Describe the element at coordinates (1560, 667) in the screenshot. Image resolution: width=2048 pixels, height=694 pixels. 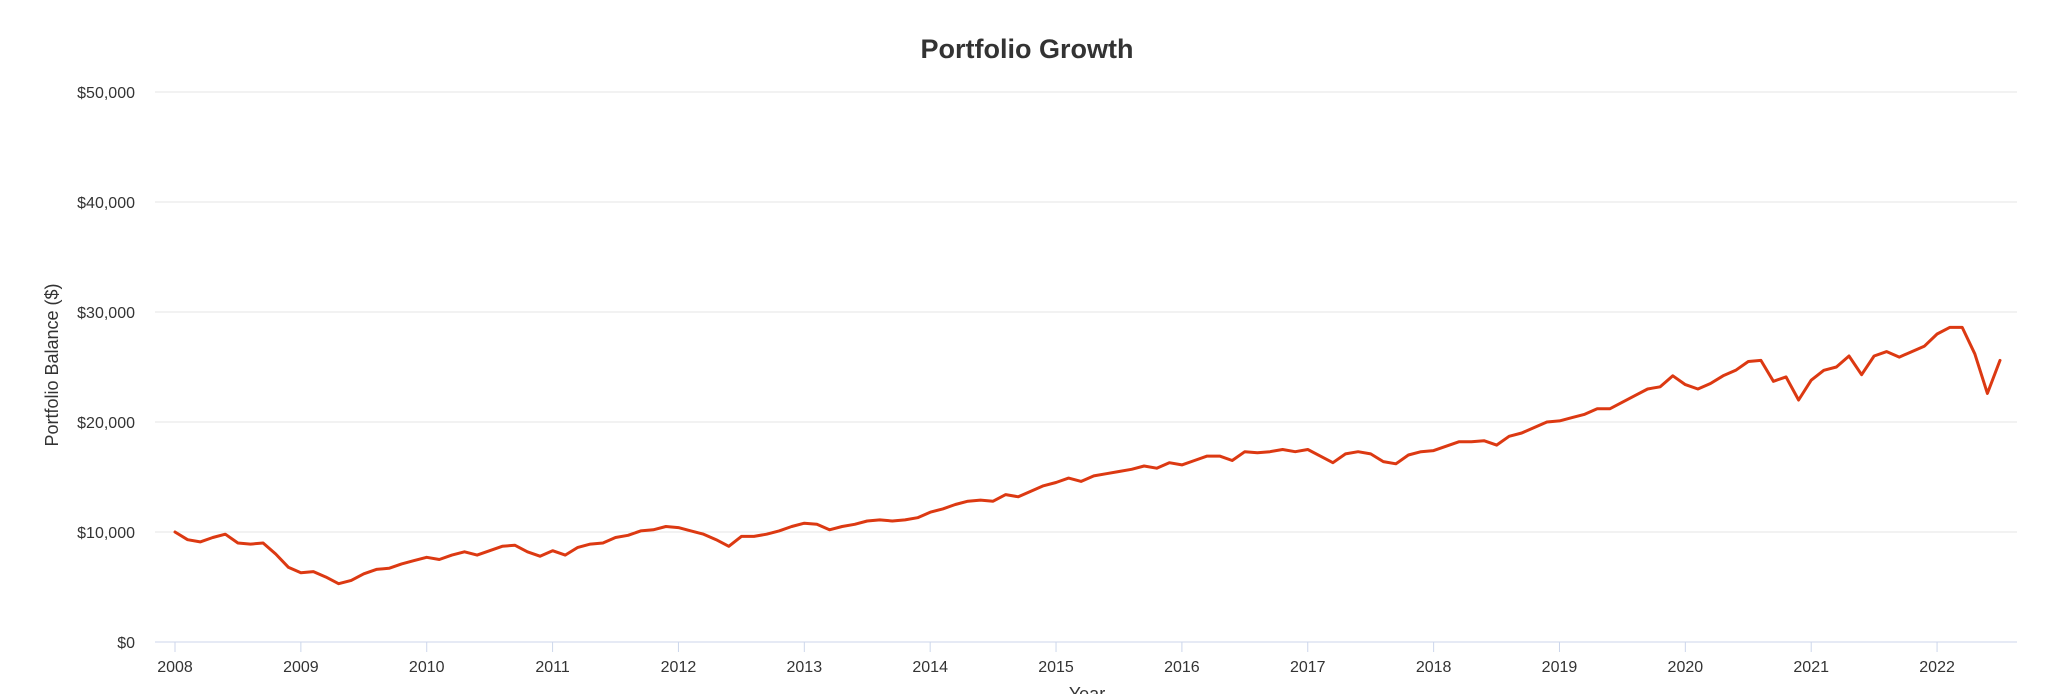
I see `x-tick-label: 2019` at that location.